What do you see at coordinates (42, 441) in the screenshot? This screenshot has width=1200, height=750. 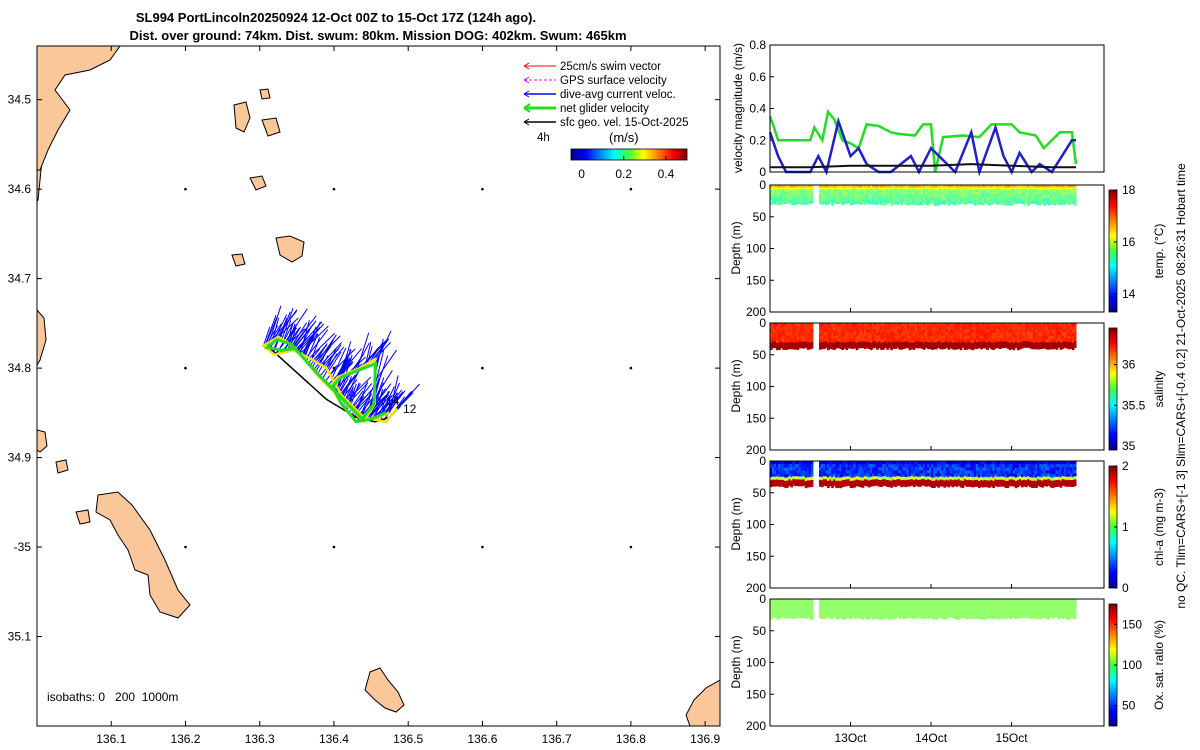 I see `land-small-west` at bounding box center [42, 441].